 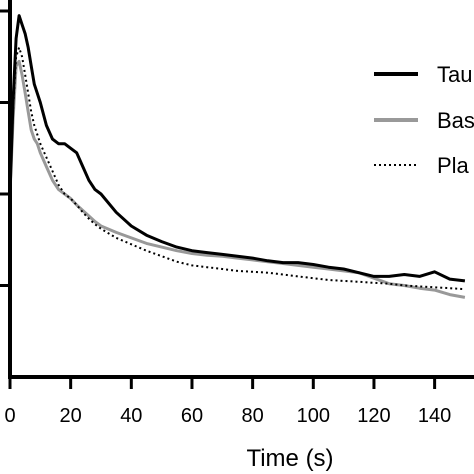 What do you see at coordinates (313, 416) in the screenshot?
I see `x-tick-label: 100` at bounding box center [313, 416].